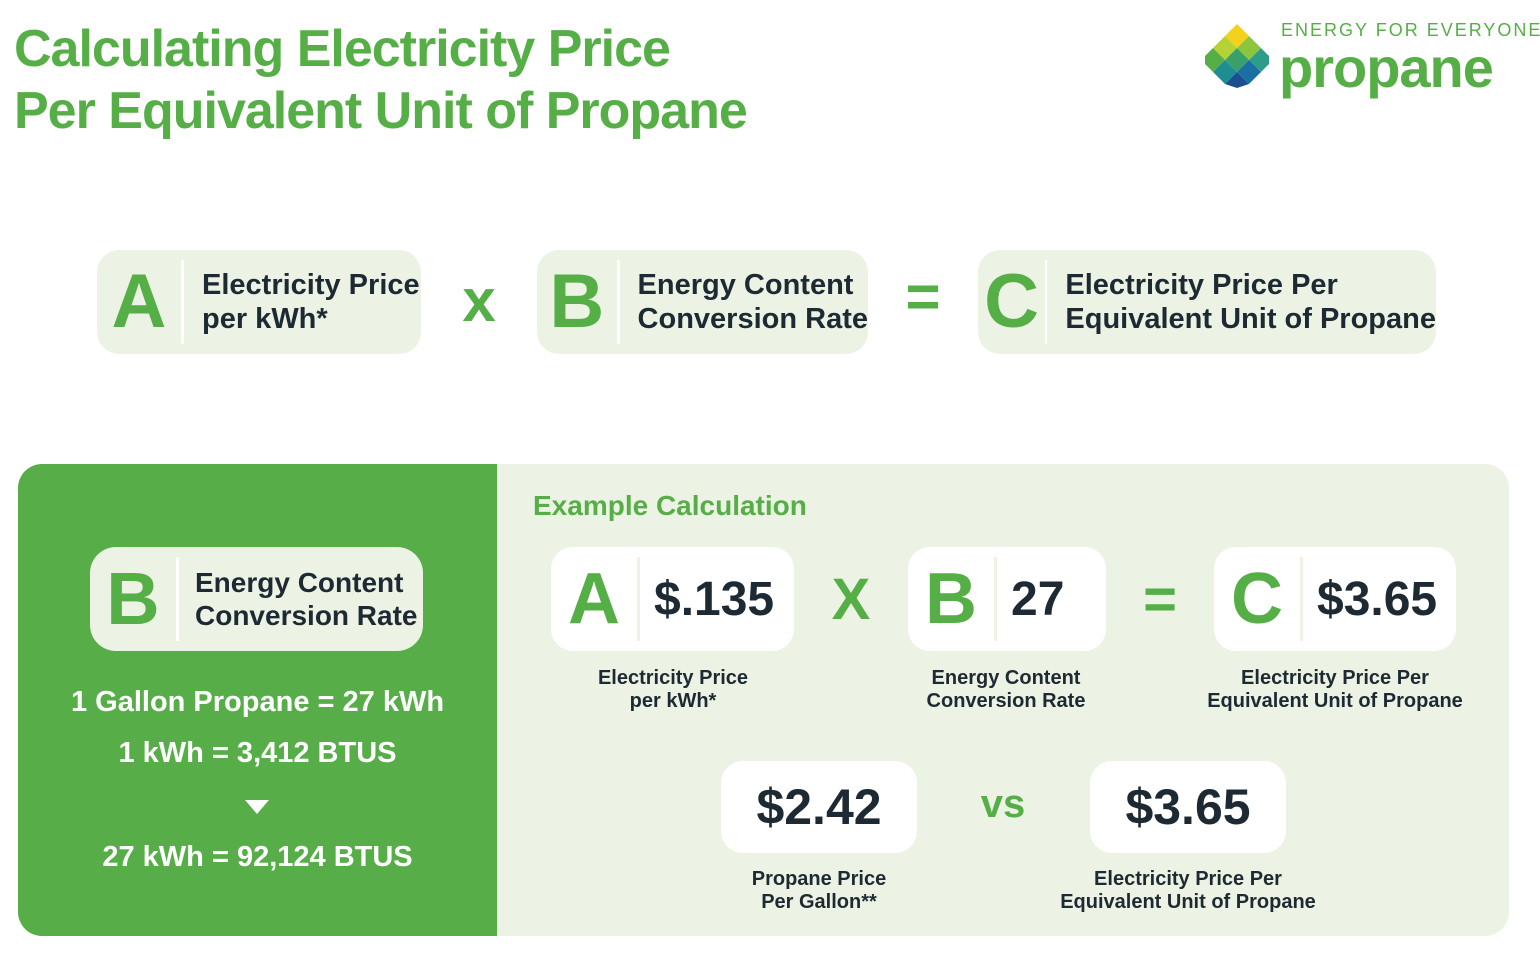  What do you see at coordinates (1006, 701) in the screenshot?
I see `example-caption-b-line2: Conversion Rate` at bounding box center [1006, 701].